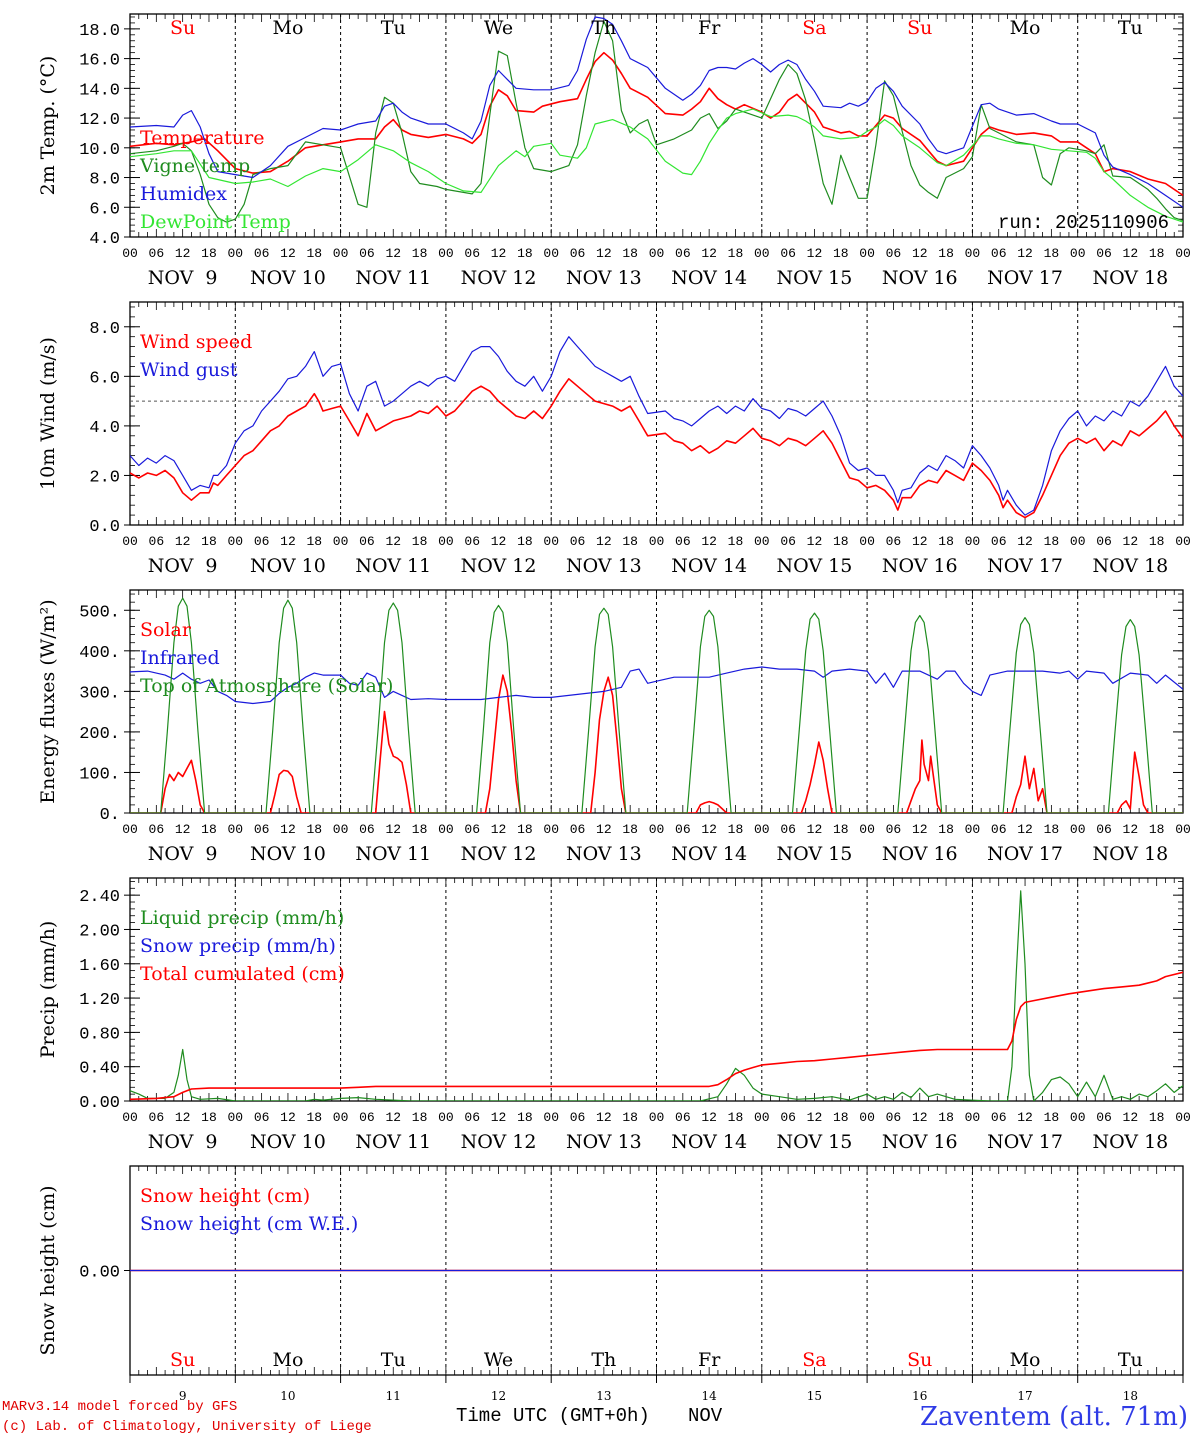 The image size is (1194, 1440). I want to click on series-line-temperature, so click(656, 124).